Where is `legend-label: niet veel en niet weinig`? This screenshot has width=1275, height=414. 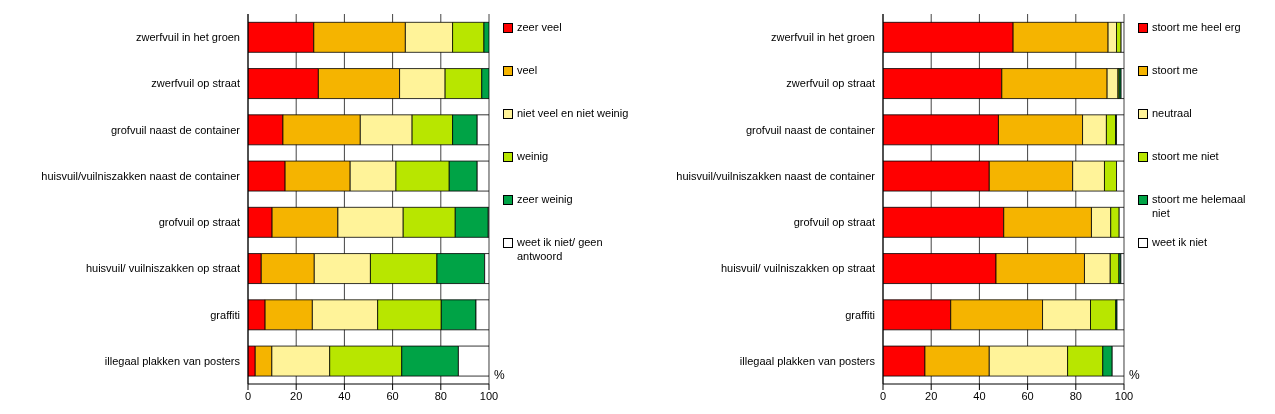 legend-label: niet veel en niet weinig is located at coordinates (573, 113).